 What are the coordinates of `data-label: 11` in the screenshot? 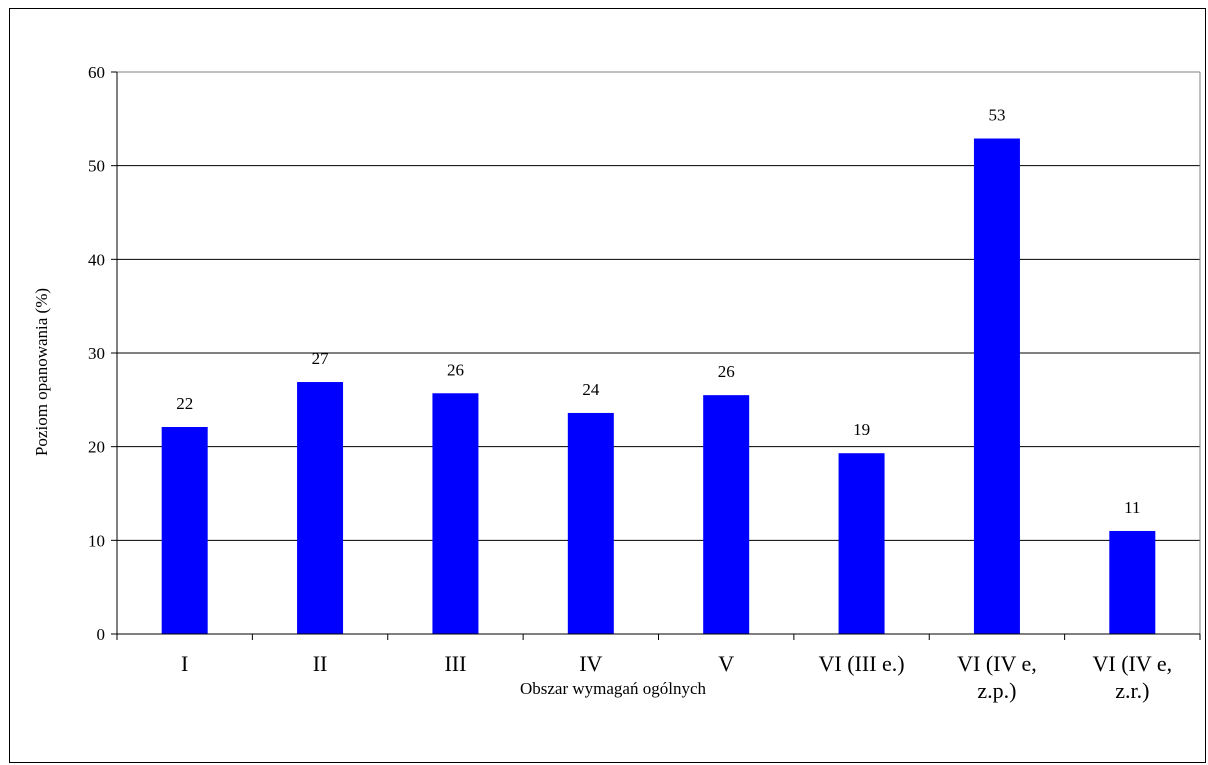 It's located at (1132, 507).